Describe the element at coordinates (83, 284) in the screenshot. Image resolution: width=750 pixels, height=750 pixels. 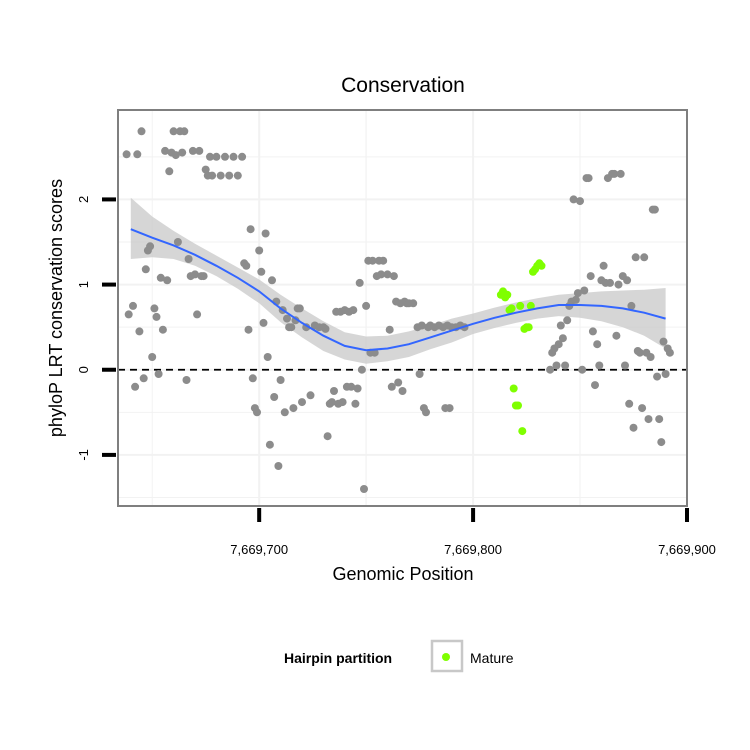
I see `y-tick-label: 1` at that location.